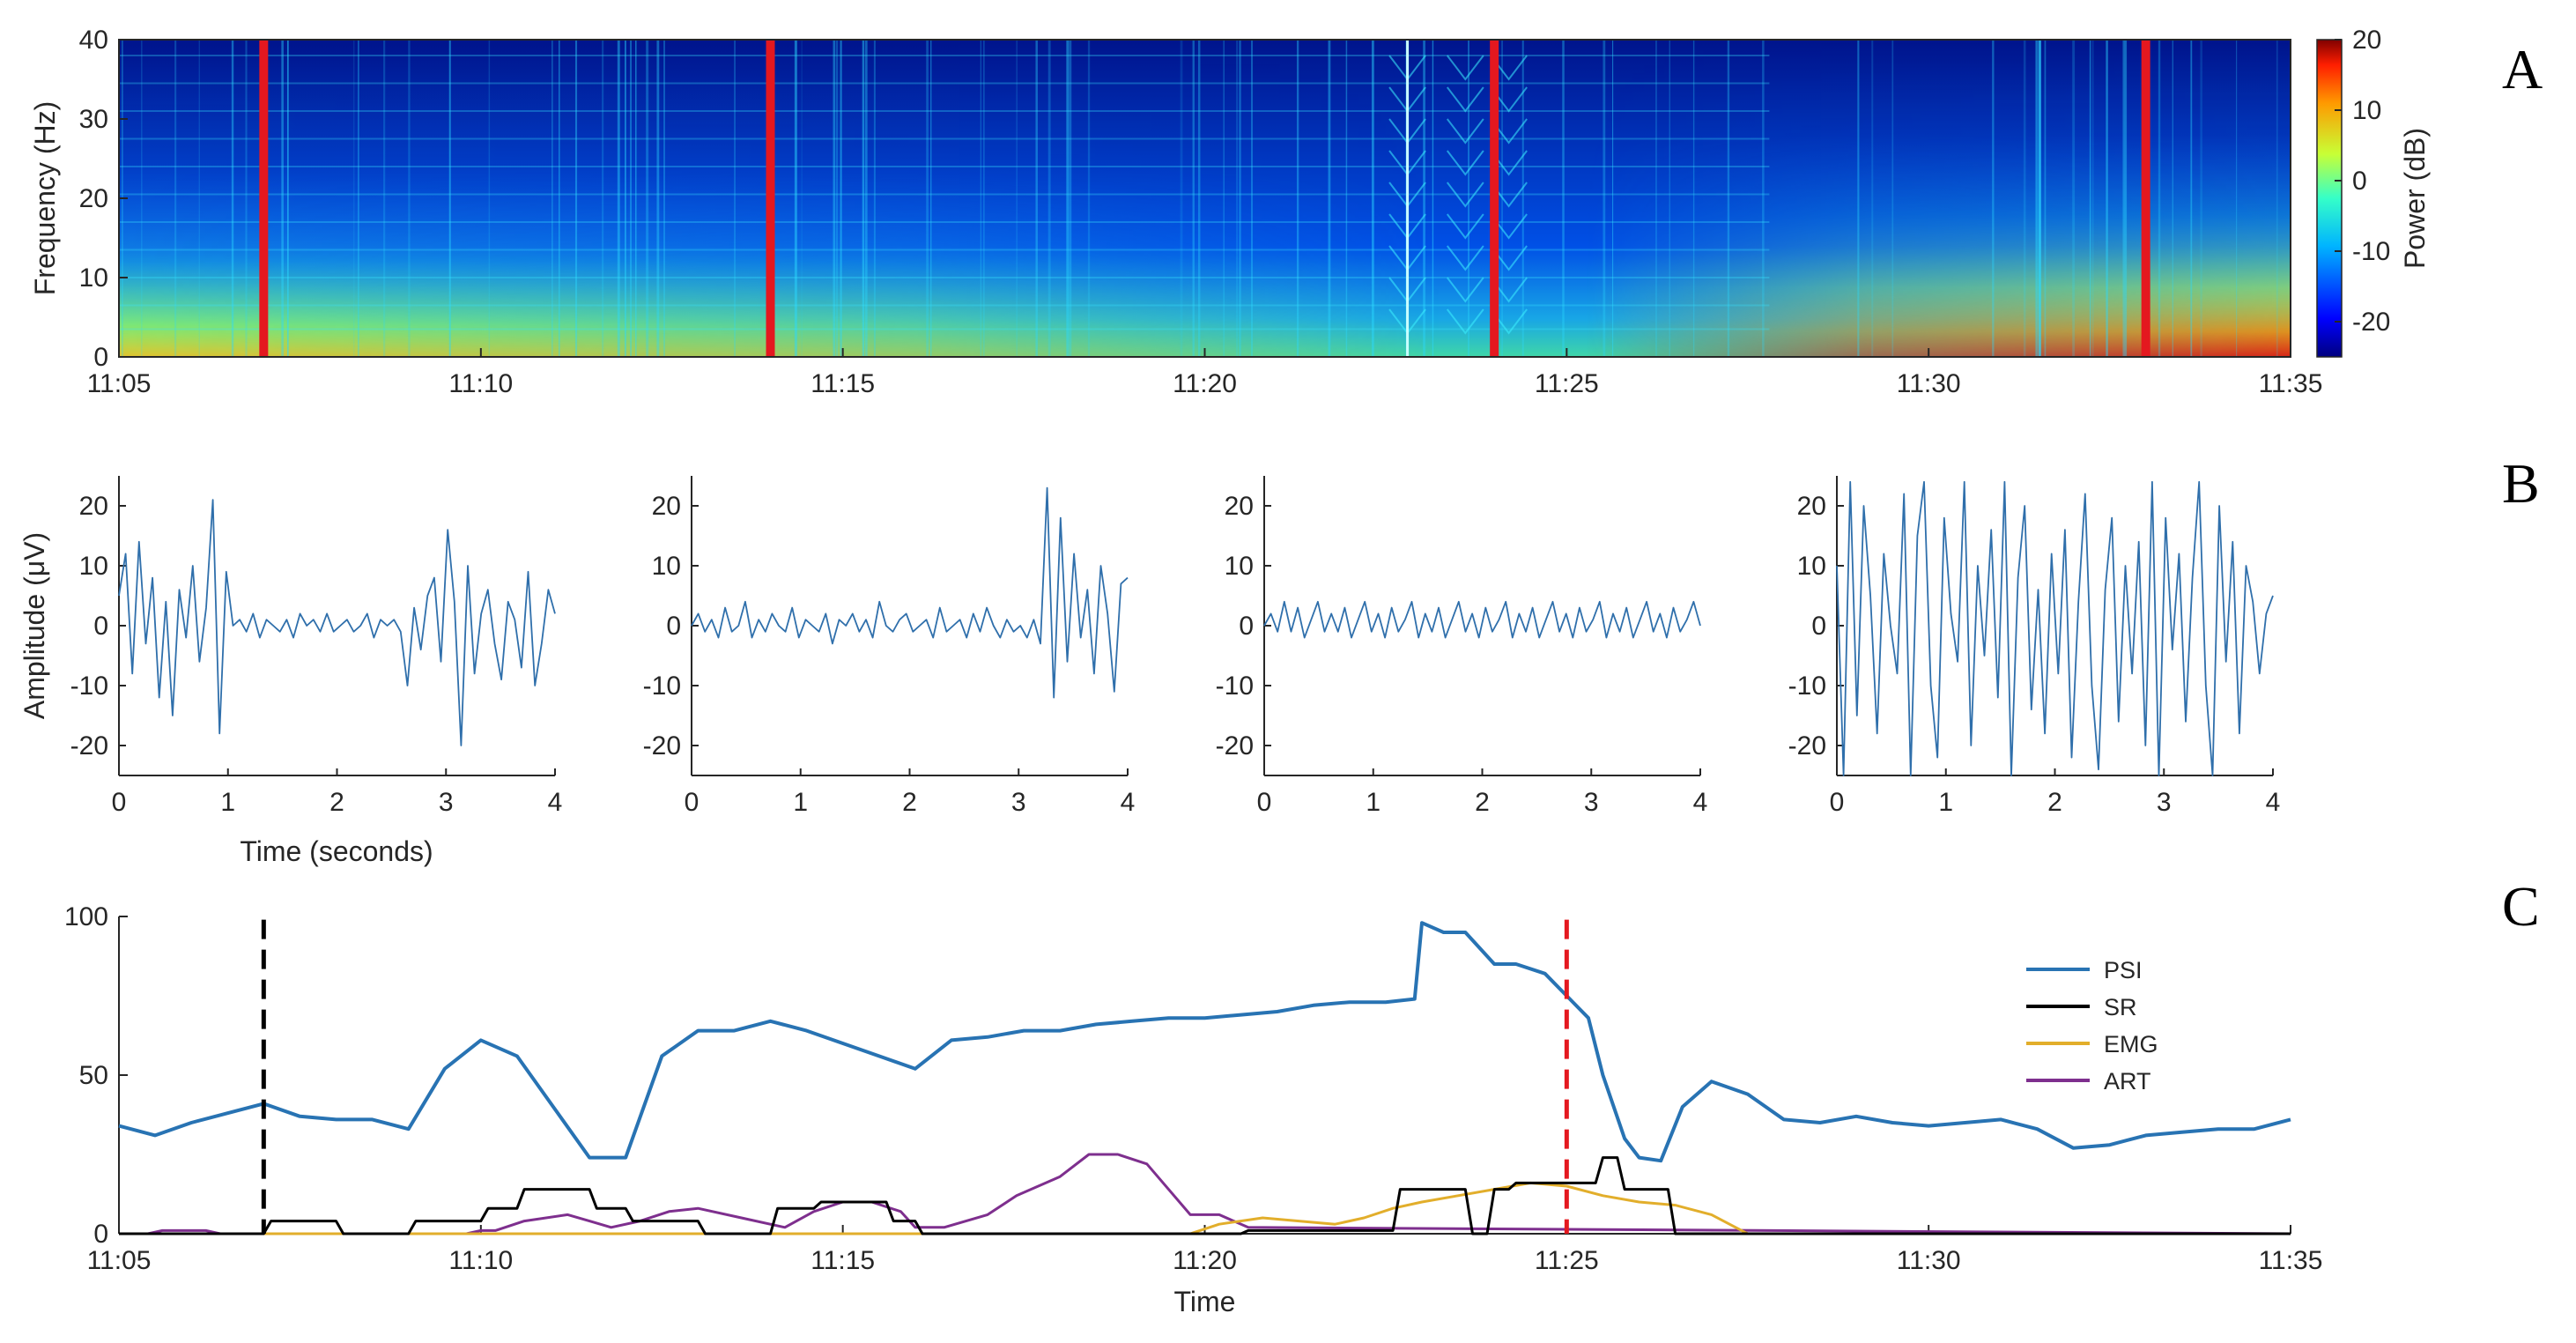 This screenshot has width=2576, height=1343. Describe the element at coordinates (2360, 181) in the screenshot. I see `colorbar-tick-label: 0` at that location.